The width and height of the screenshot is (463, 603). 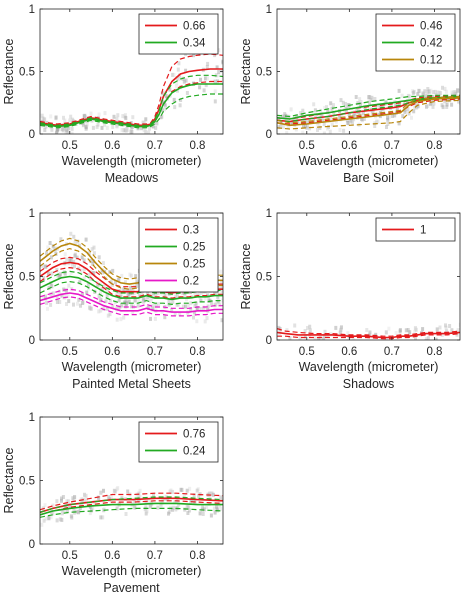 I want to click on series-1-mean-line, so click(x=131, y=288).